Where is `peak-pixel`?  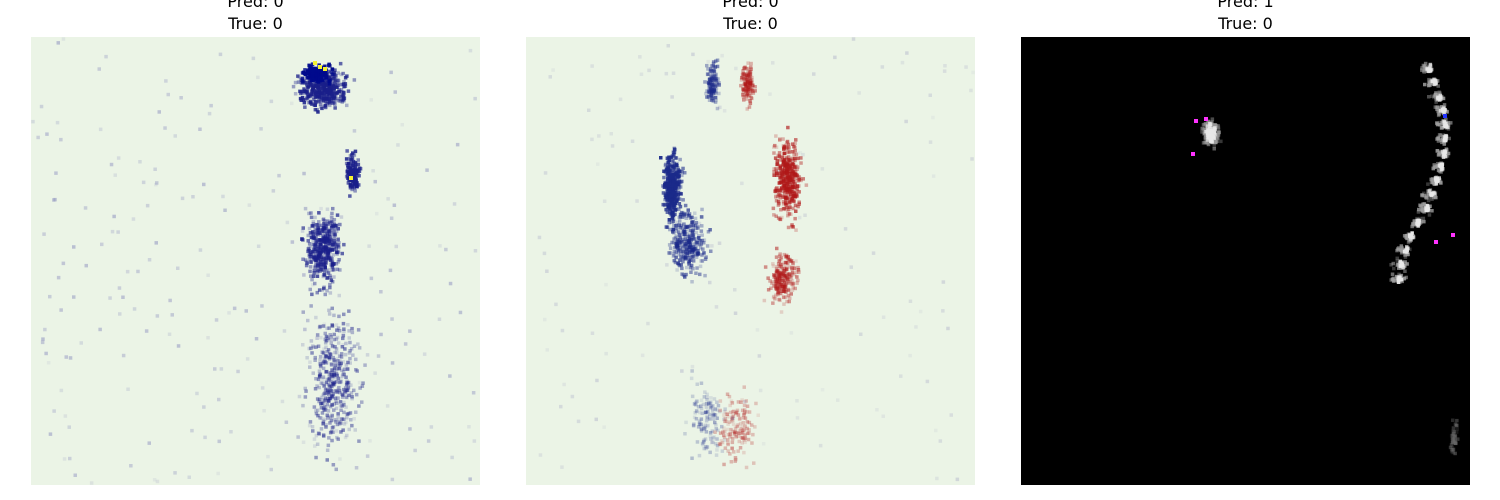
peak-pixel is located at coordinates (320, 67).